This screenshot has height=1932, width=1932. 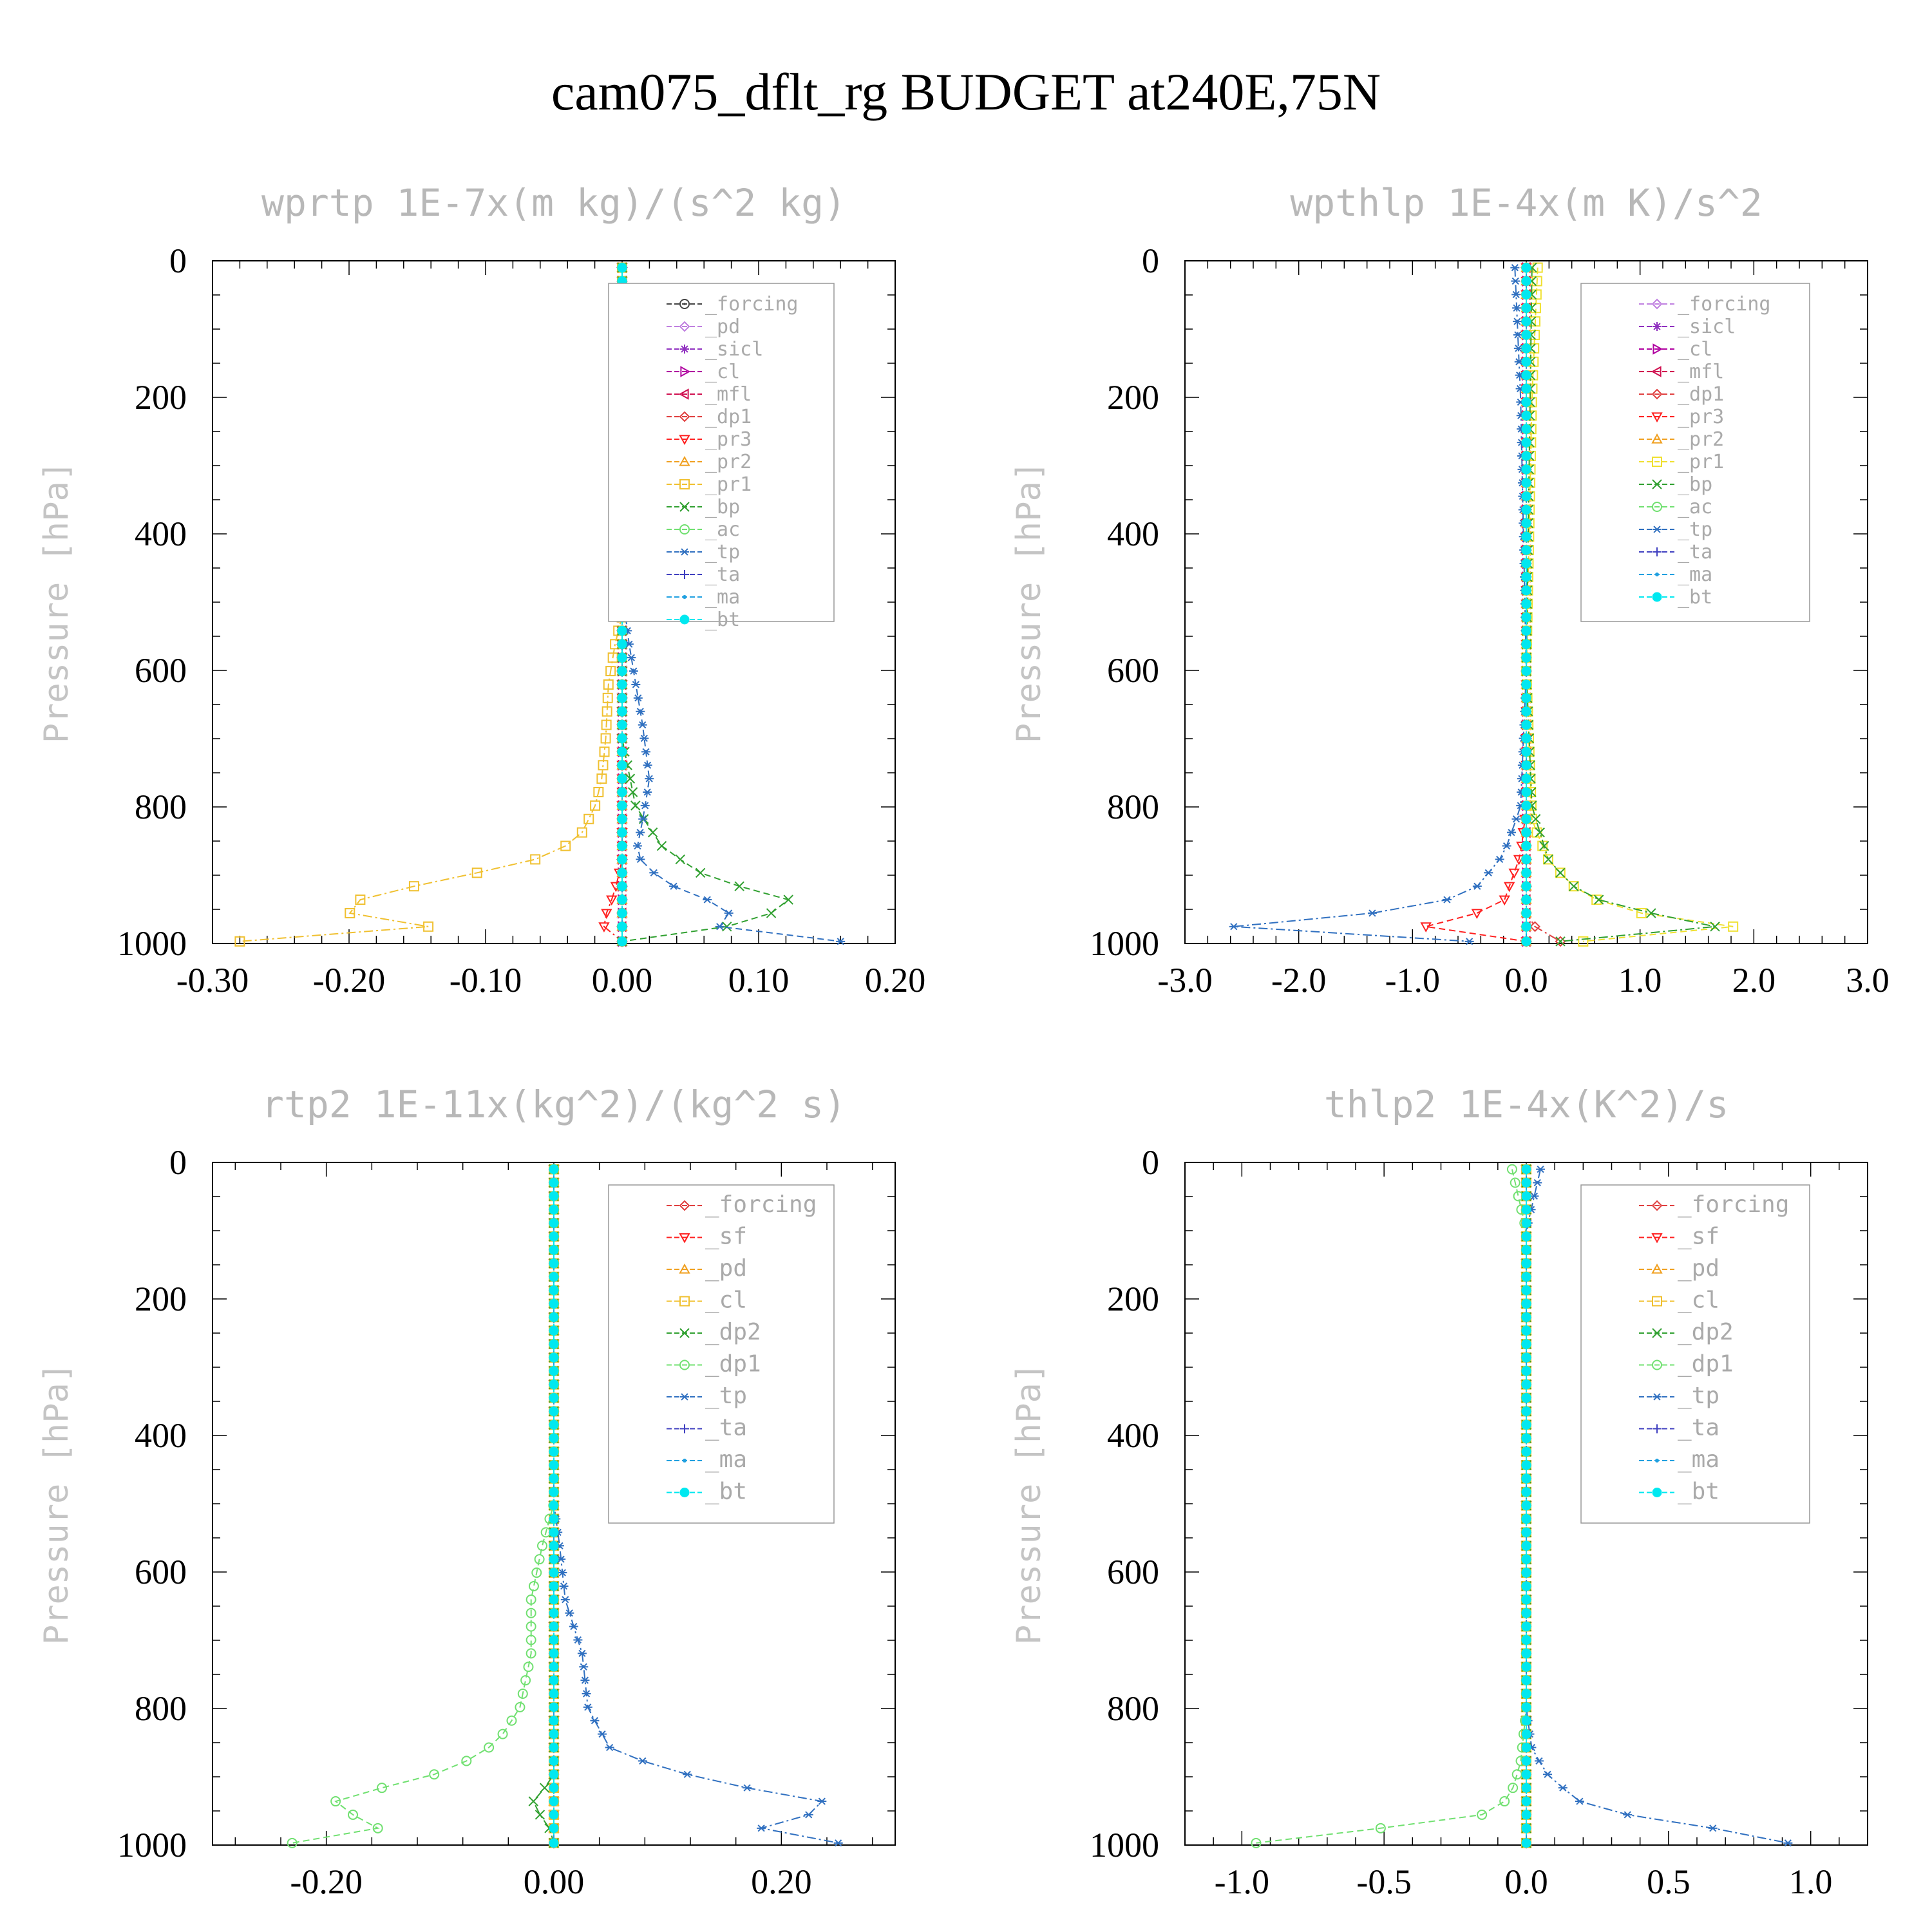 I want to click on legend-item: _forcing, so click(x=1705, y=304).